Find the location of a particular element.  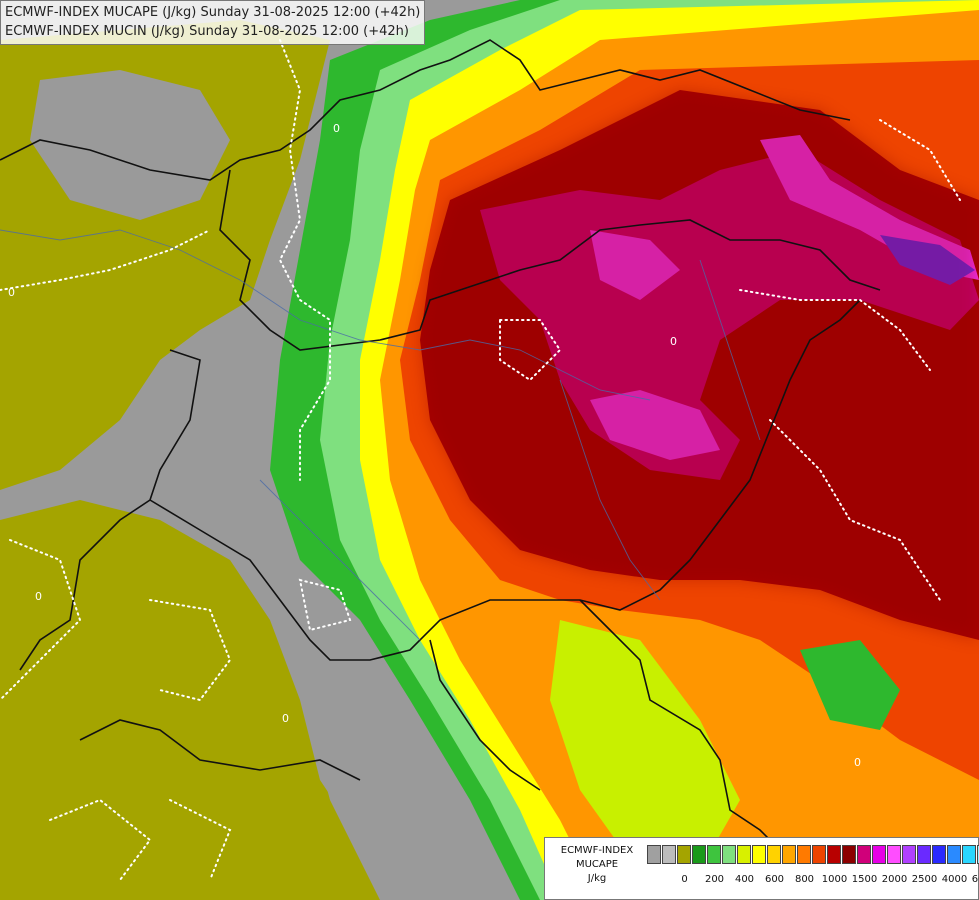

legend-tick-label: 1000 is located at coordinates (834, 879).